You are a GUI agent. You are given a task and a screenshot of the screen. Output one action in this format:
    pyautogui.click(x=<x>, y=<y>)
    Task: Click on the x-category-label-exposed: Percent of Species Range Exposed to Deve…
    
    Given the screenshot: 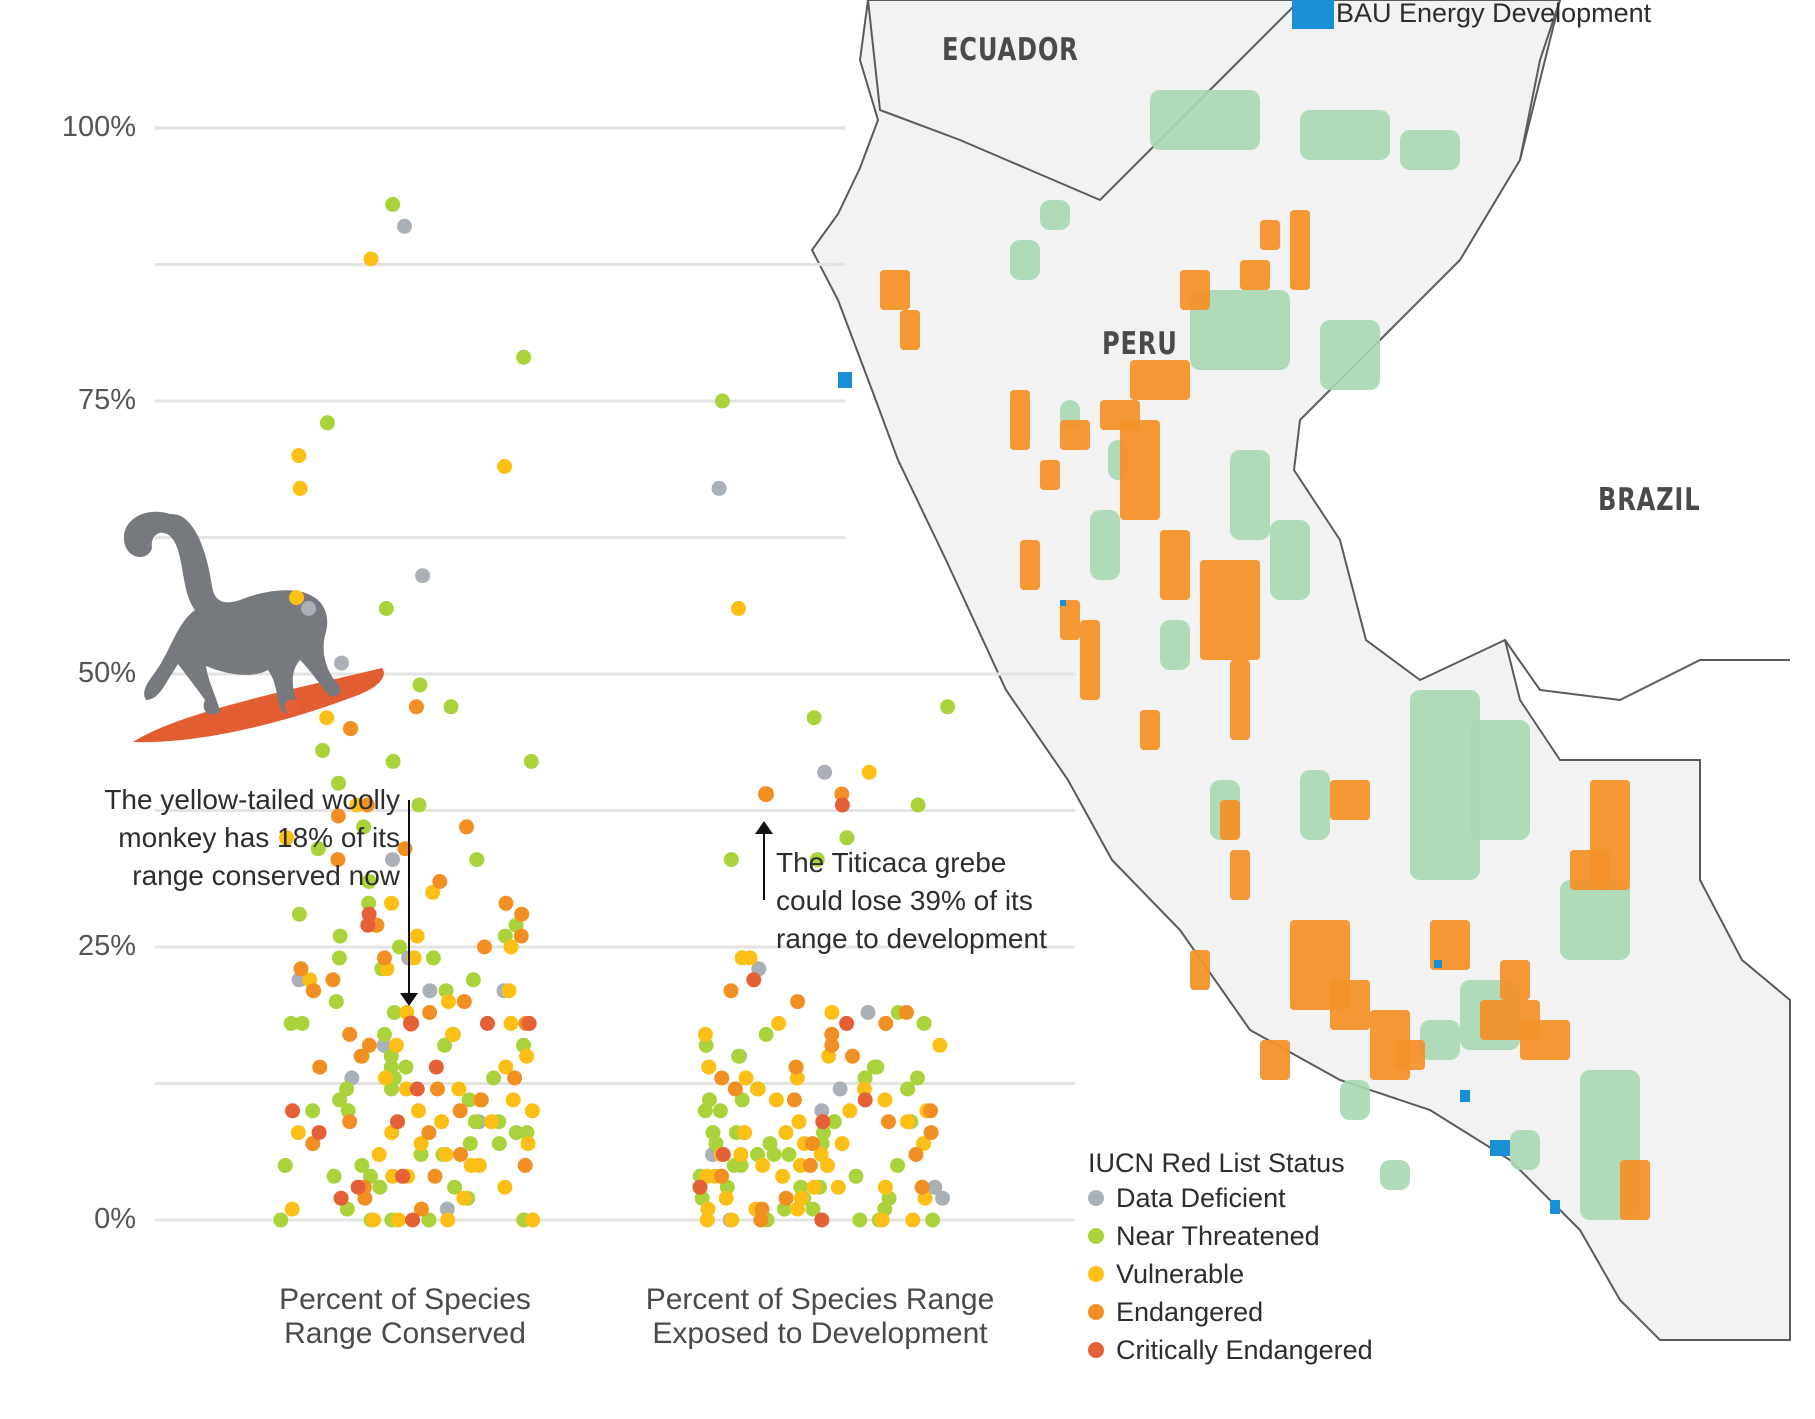 What is the action you would take?
    pyautogui.click(x=820, y=1316)
    